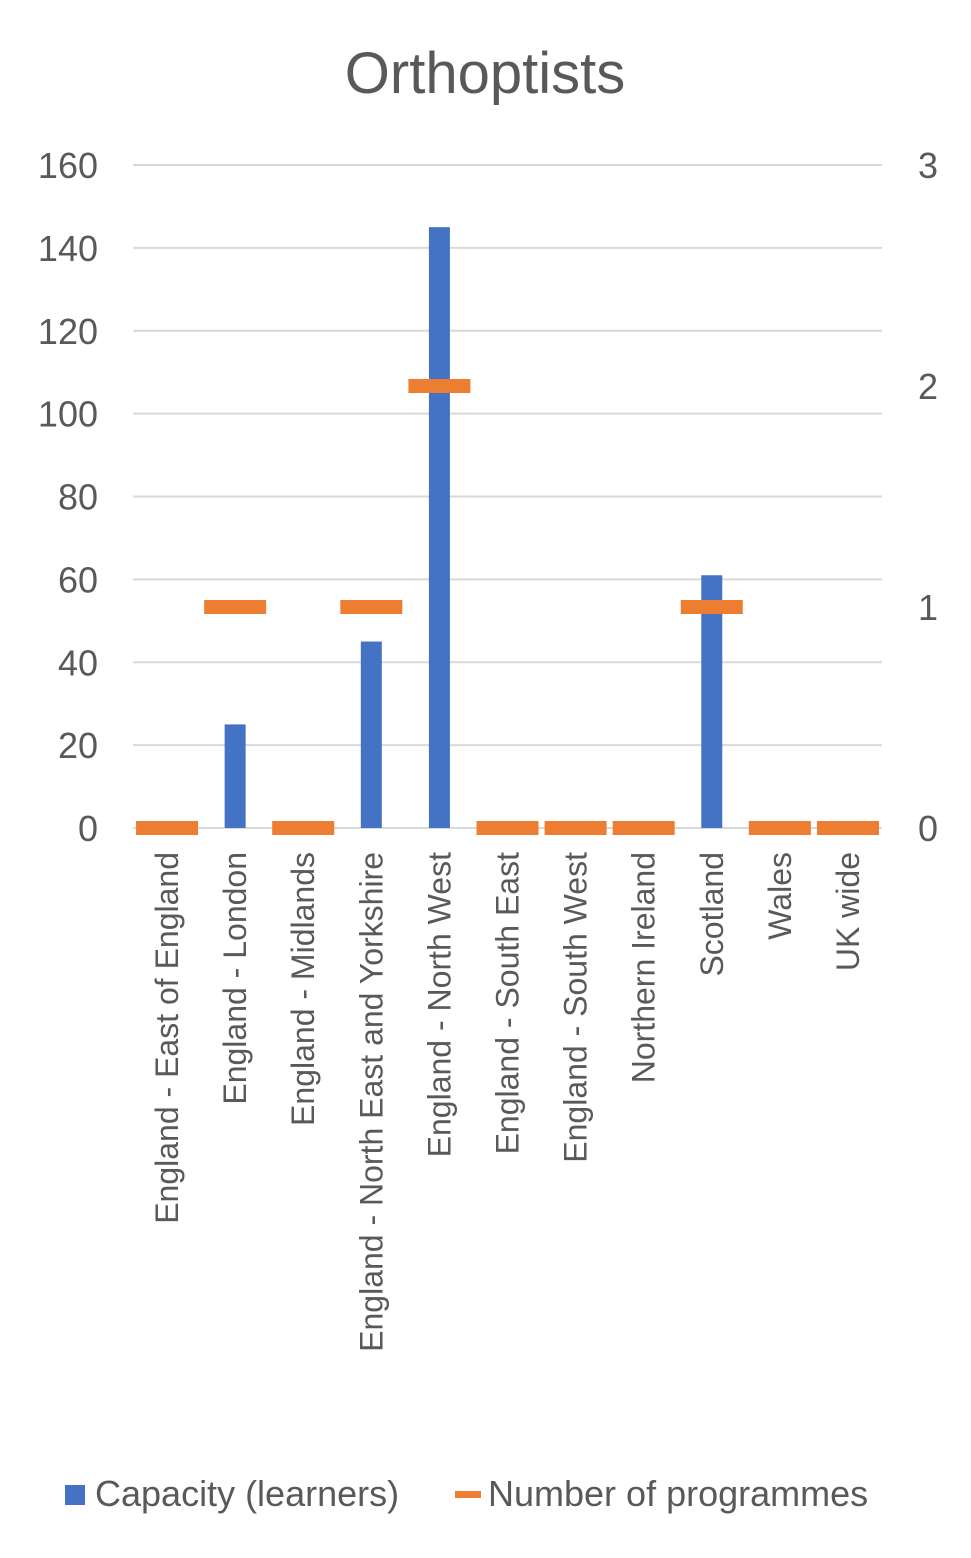  I want to click on category-label: Northern Ireland, so click(644, 967).